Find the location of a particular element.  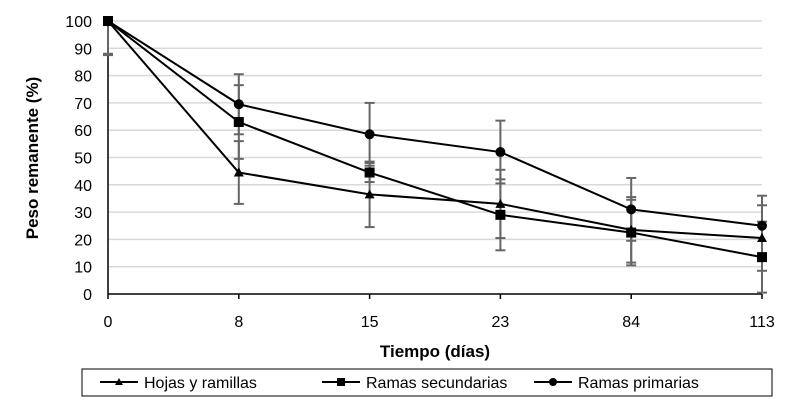

x-tick-label: 84 is located at coordinates (631, 322).